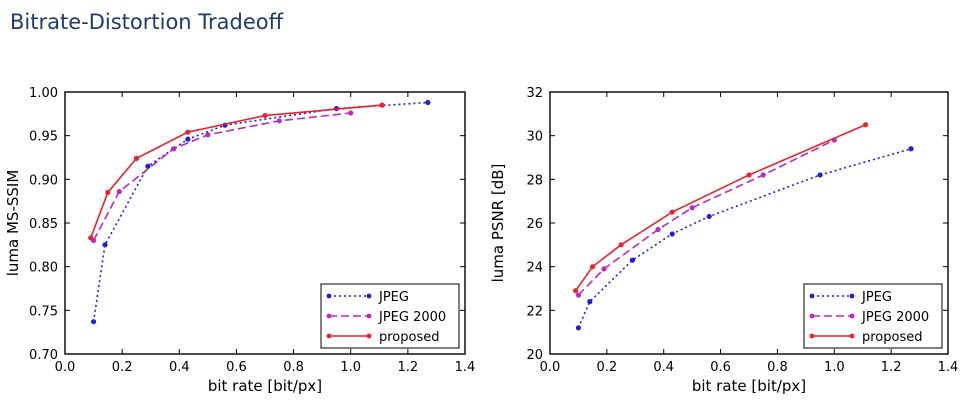 The width and height of the screenshot is (968, 410). What do you see at coordinates (534, 311) in the screenshot?
I see `c2-y-tick-label: 22` at bounding box center [534, 311].